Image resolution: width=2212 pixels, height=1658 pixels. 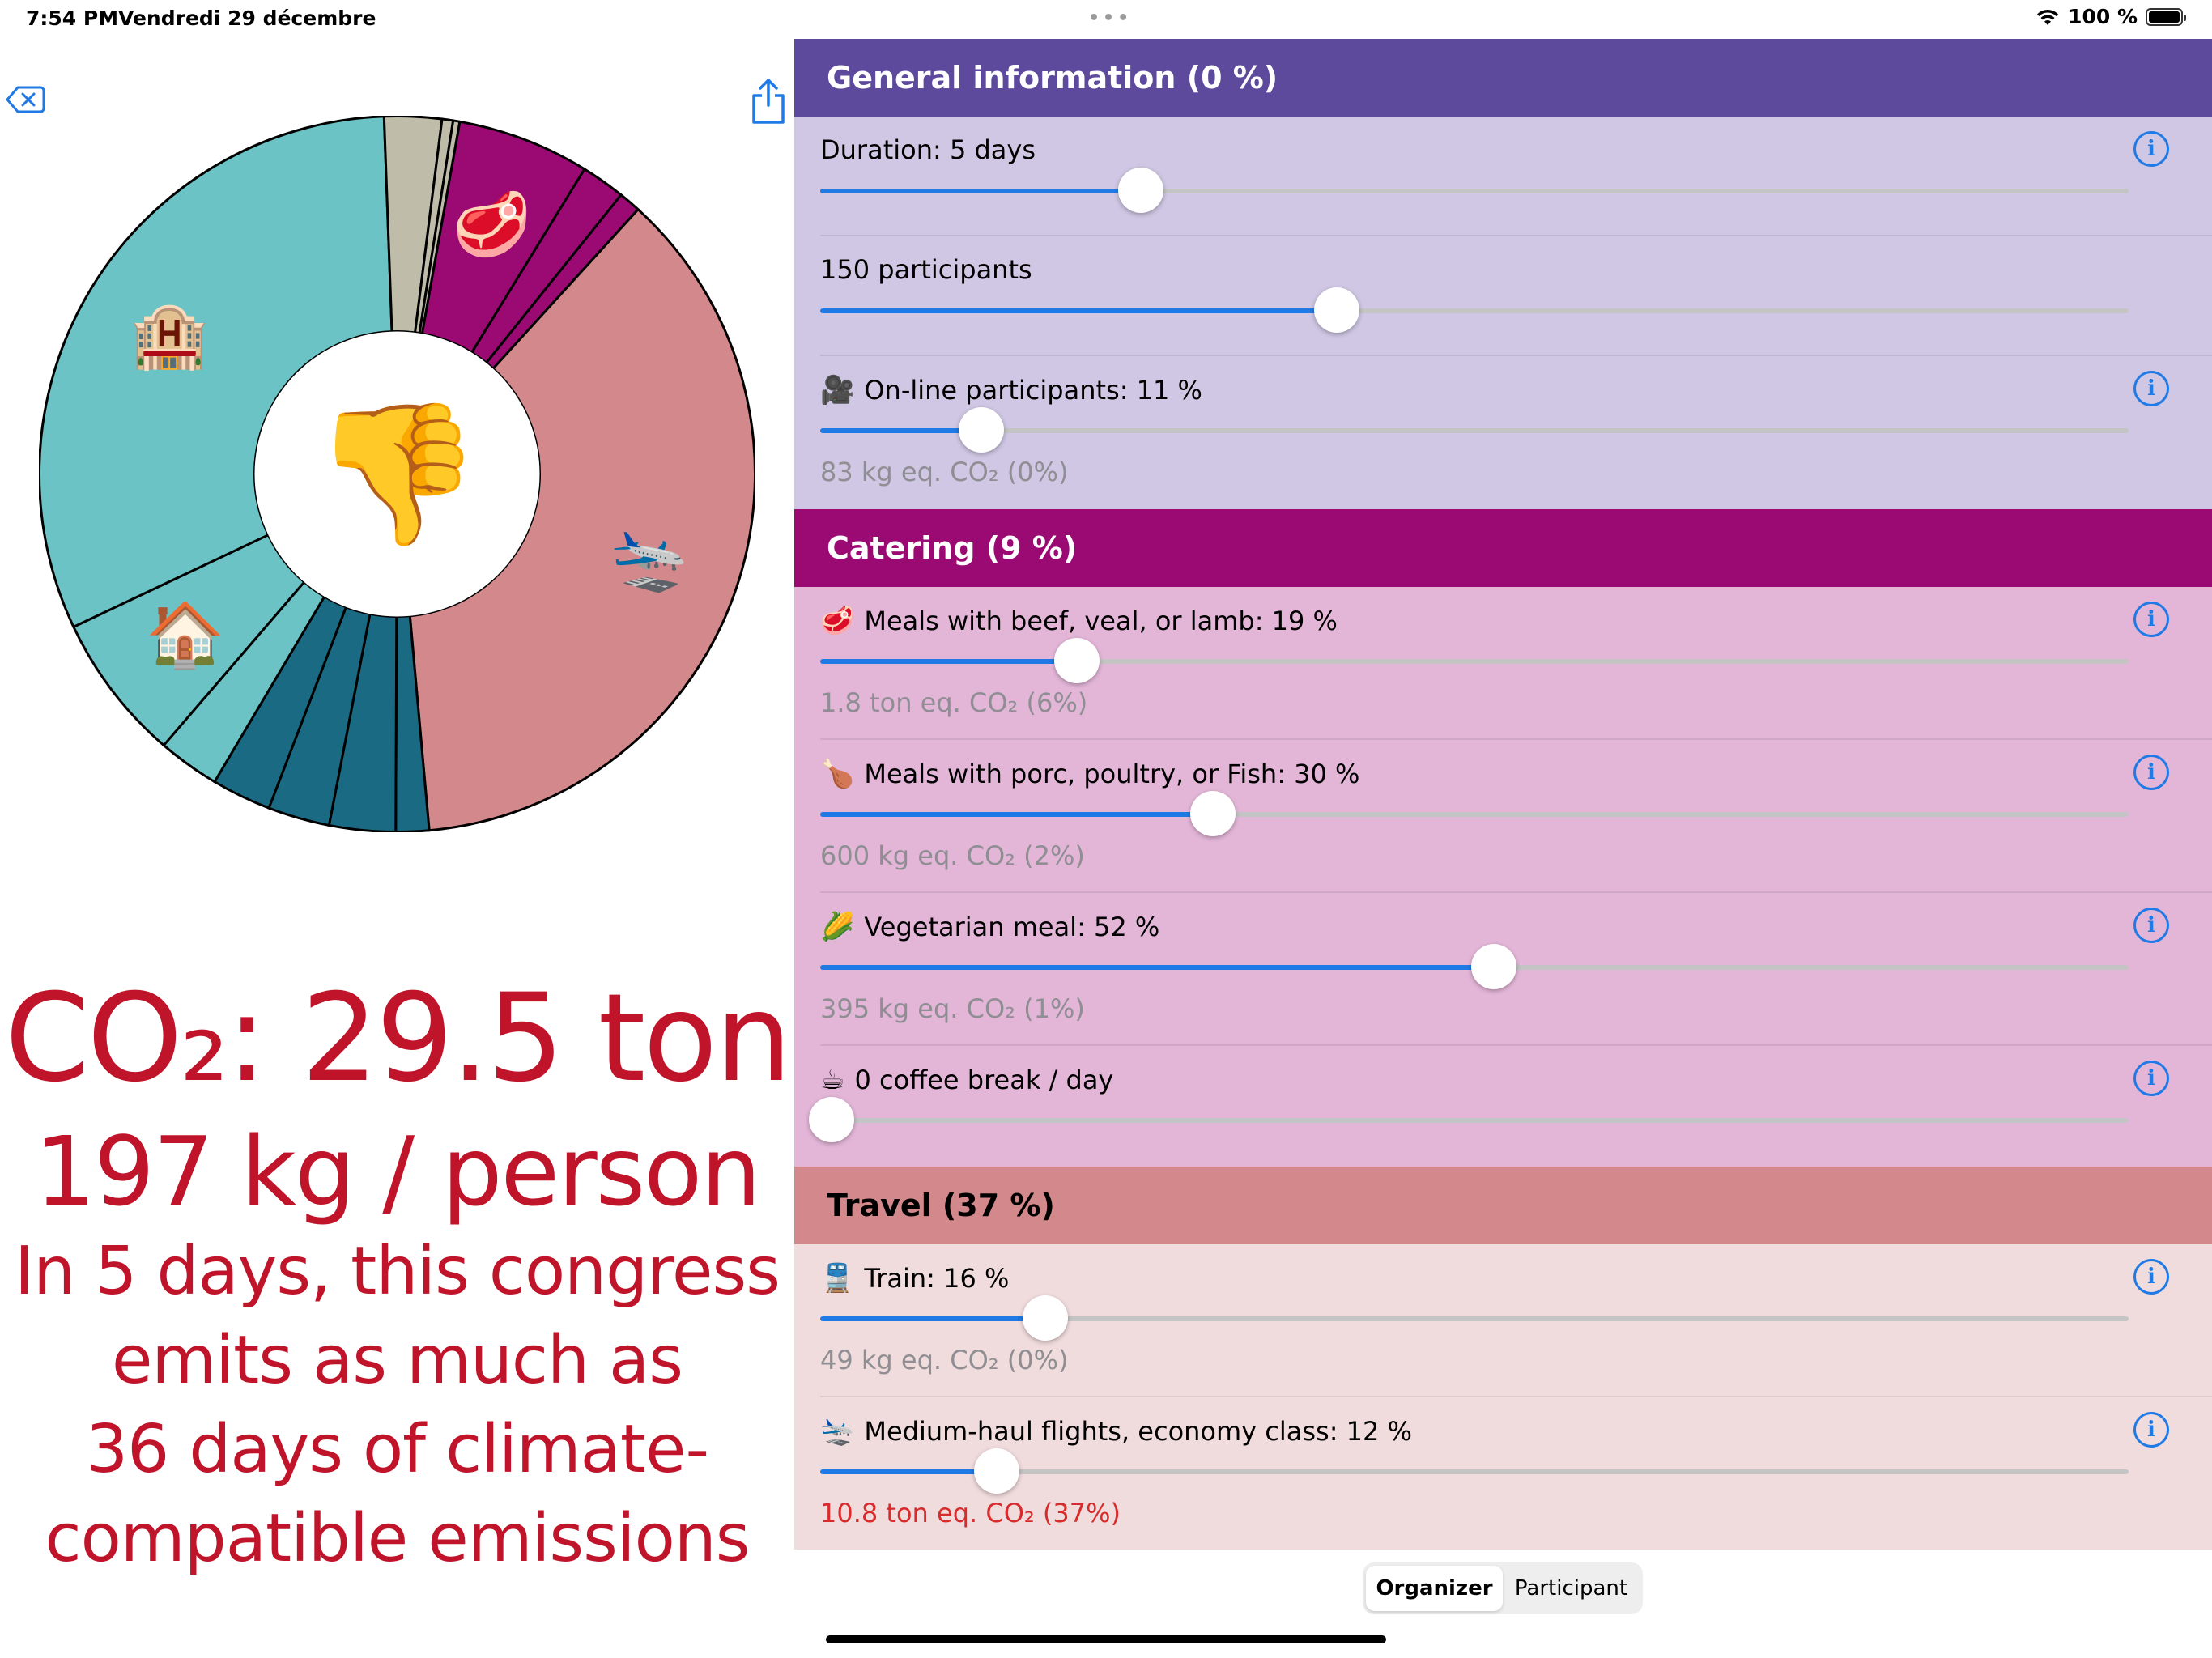 I want to click on online-label: 🎥 On-line participants: 11 %, so click(x=1011, y=390).